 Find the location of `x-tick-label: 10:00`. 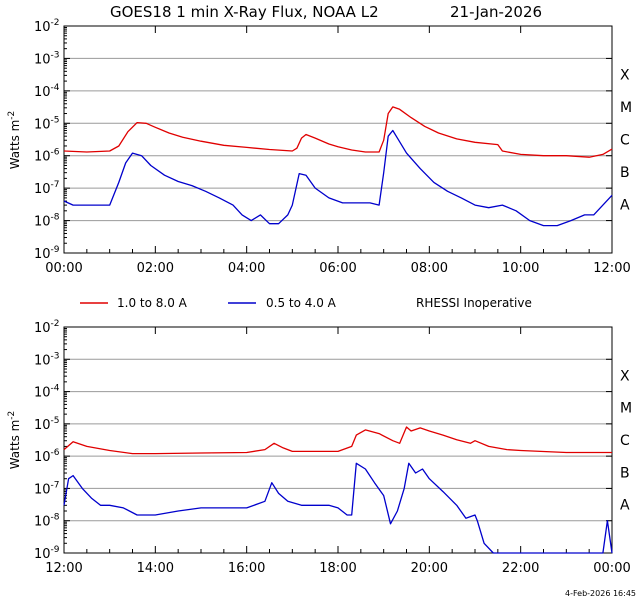

x-tick-label: 10:00 is located at coordinates (520, 268).